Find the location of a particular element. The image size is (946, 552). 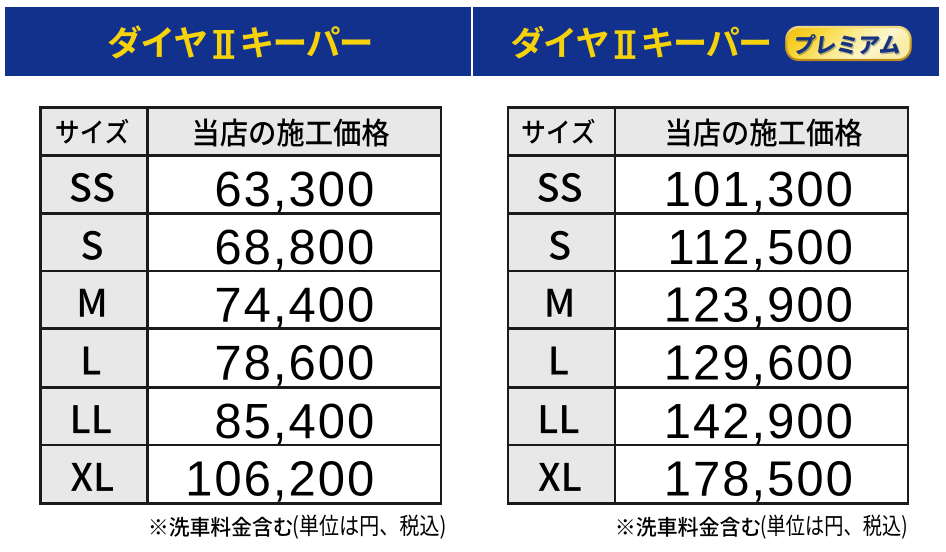

svg-text: 68,800 is located at coordinates (295, 248).